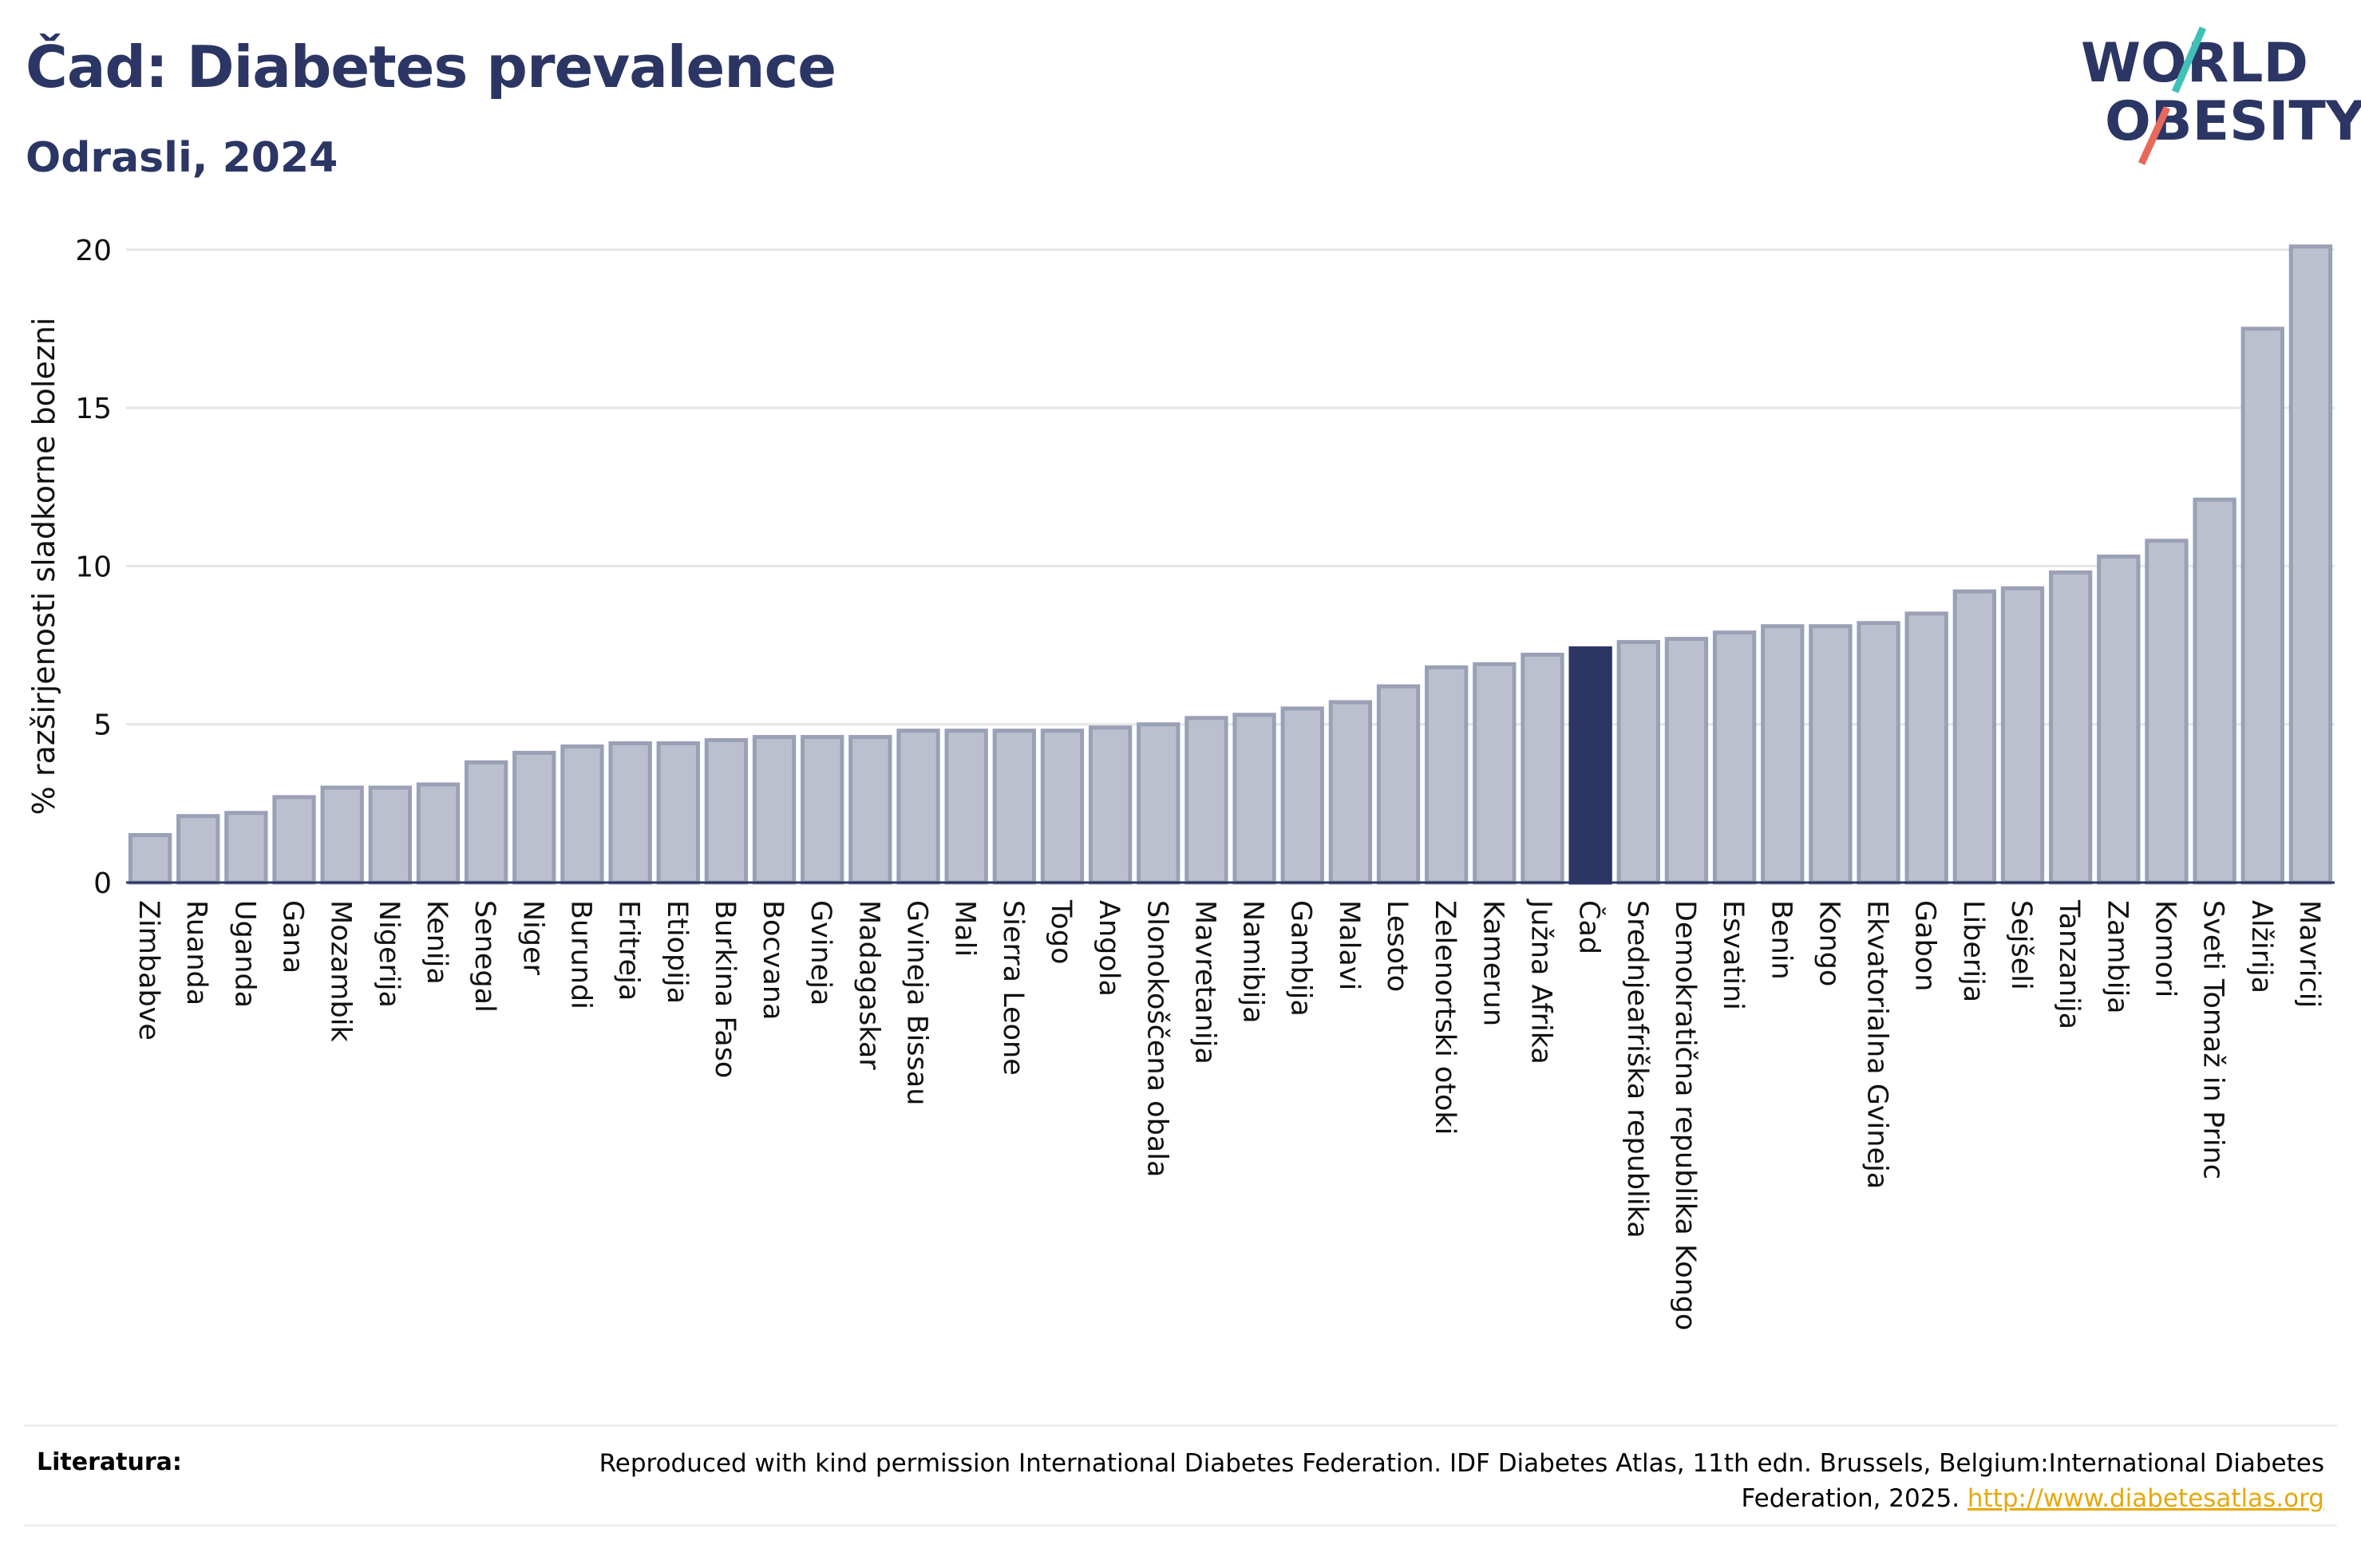 The height and width of the screenshot is (1568, 2361). What do you see at coordinates (1877, 1044) in the screenshot?
I see `x-tick-label: Ekvatorialna Gvineja` at bounding box center [1877, 1044].